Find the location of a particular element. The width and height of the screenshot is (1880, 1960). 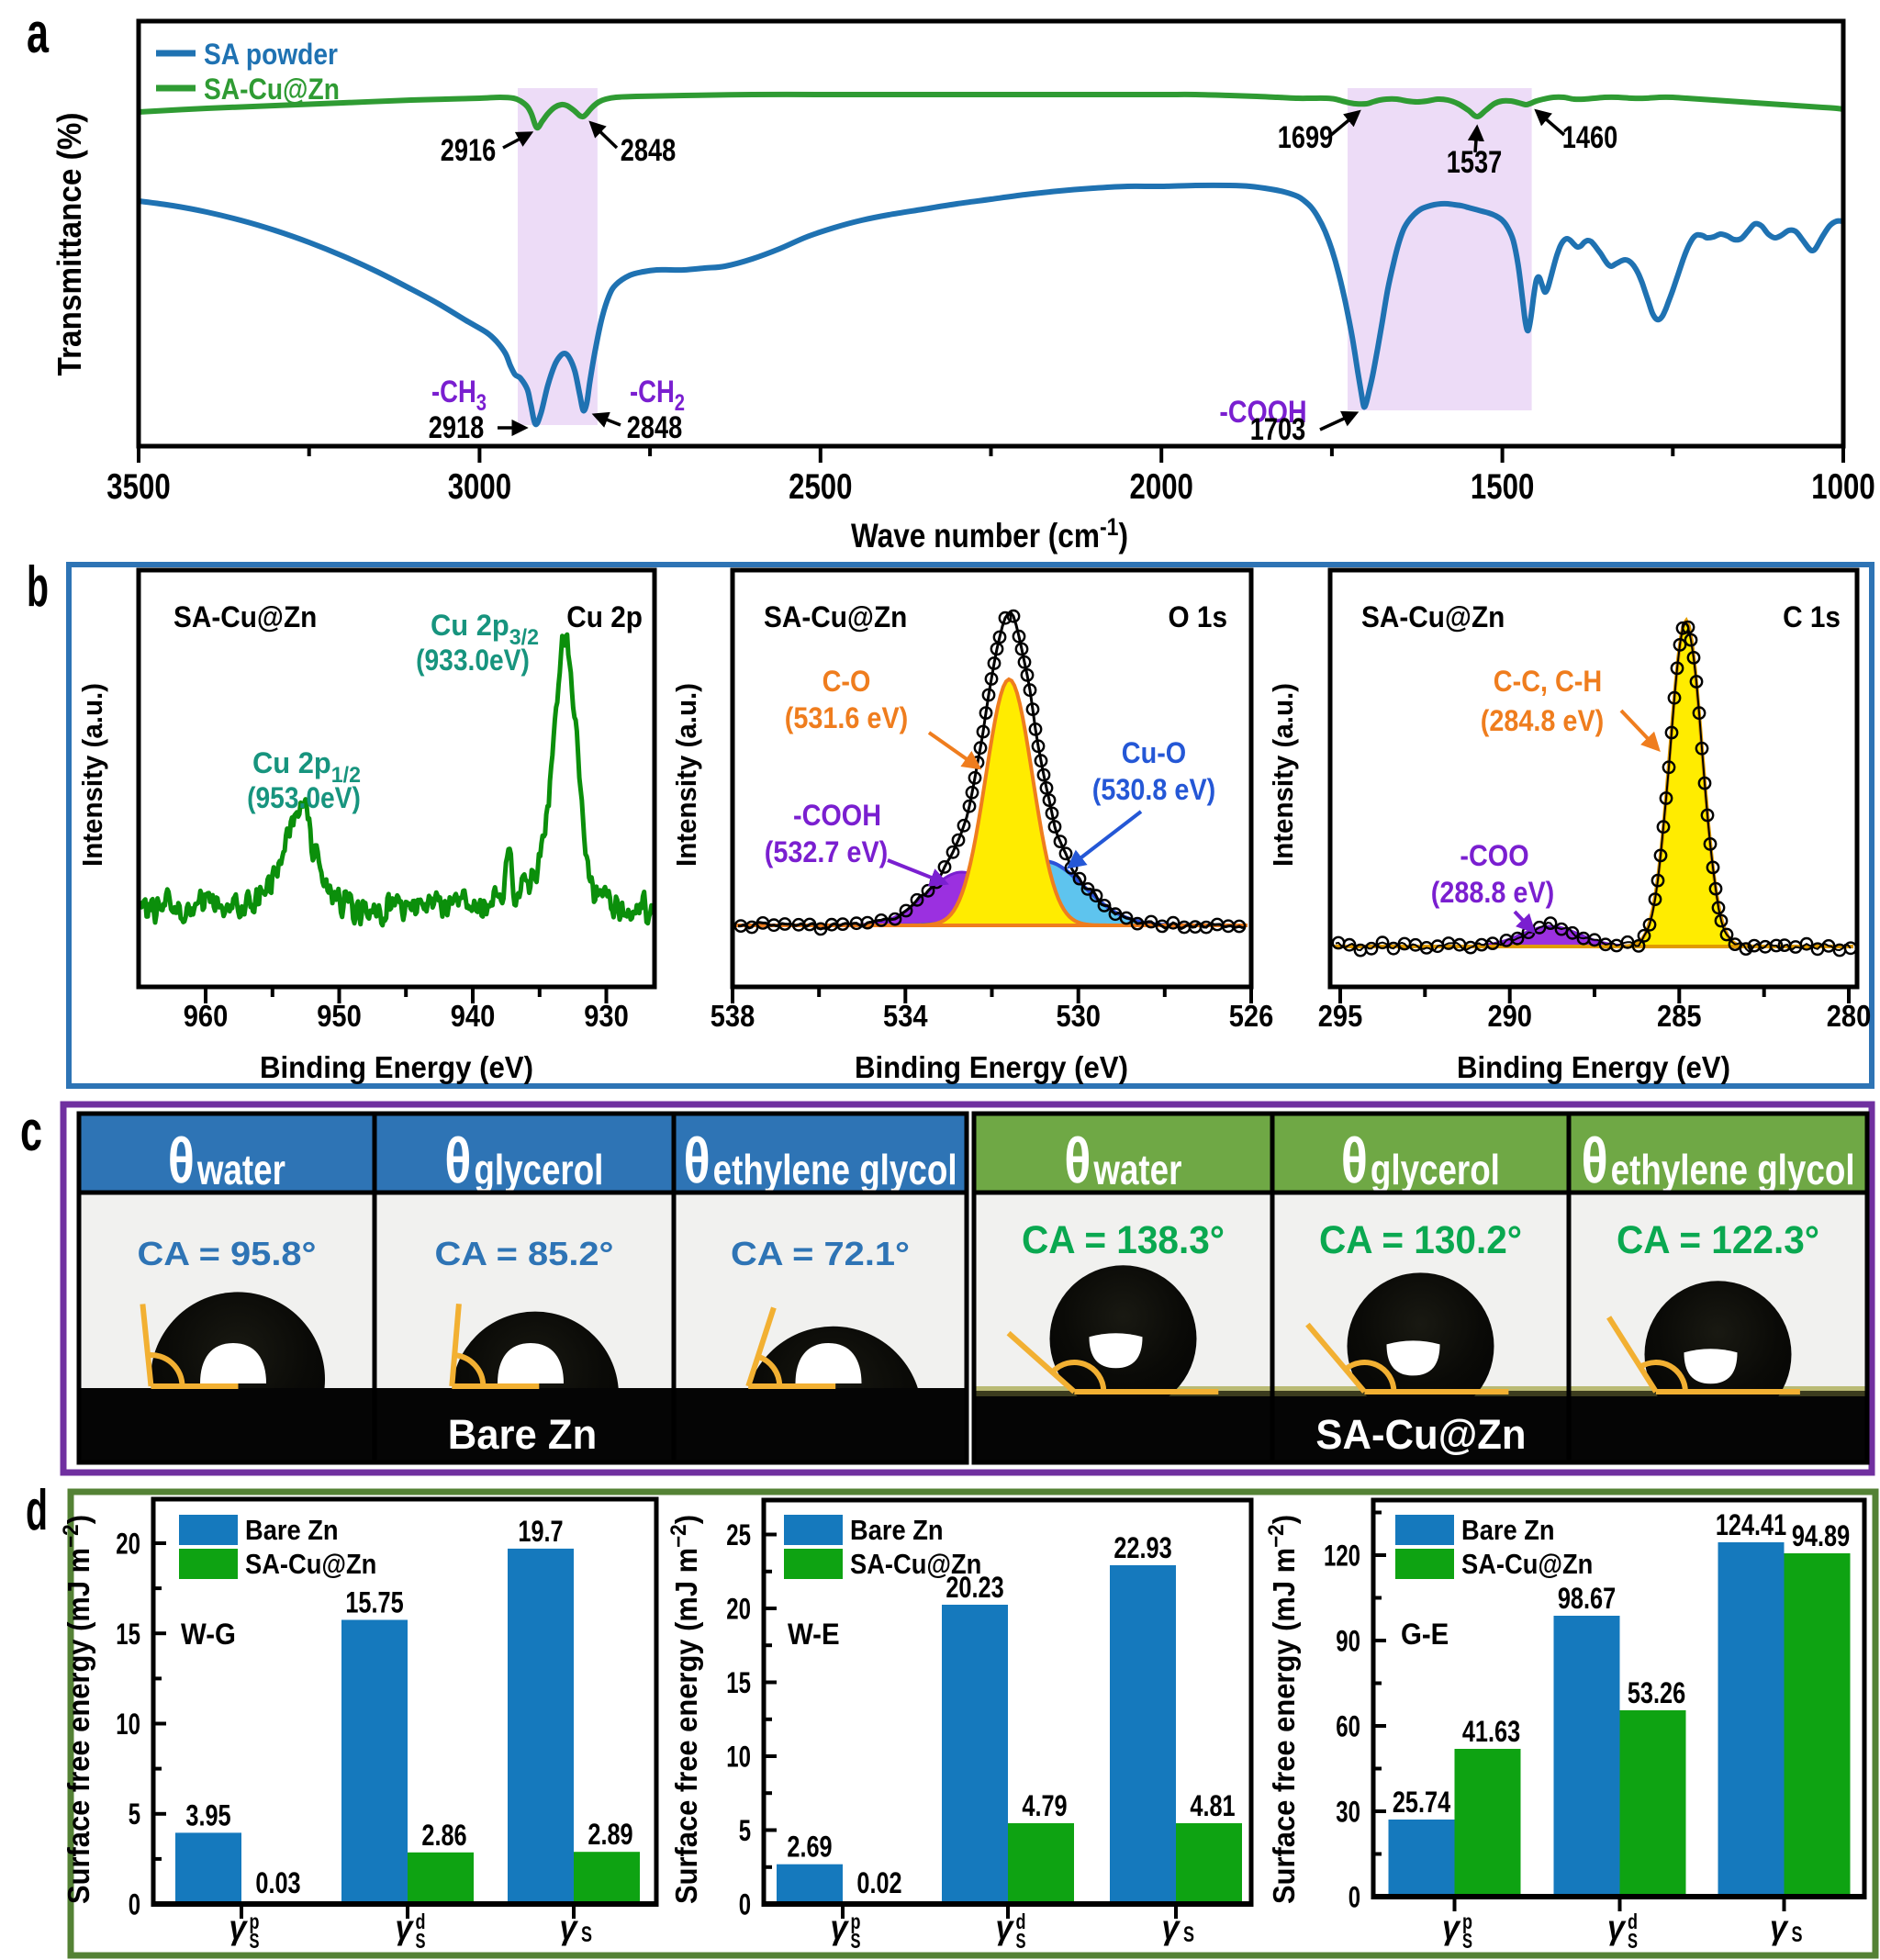

svg-text: water is located at coordinates (240, 1169).